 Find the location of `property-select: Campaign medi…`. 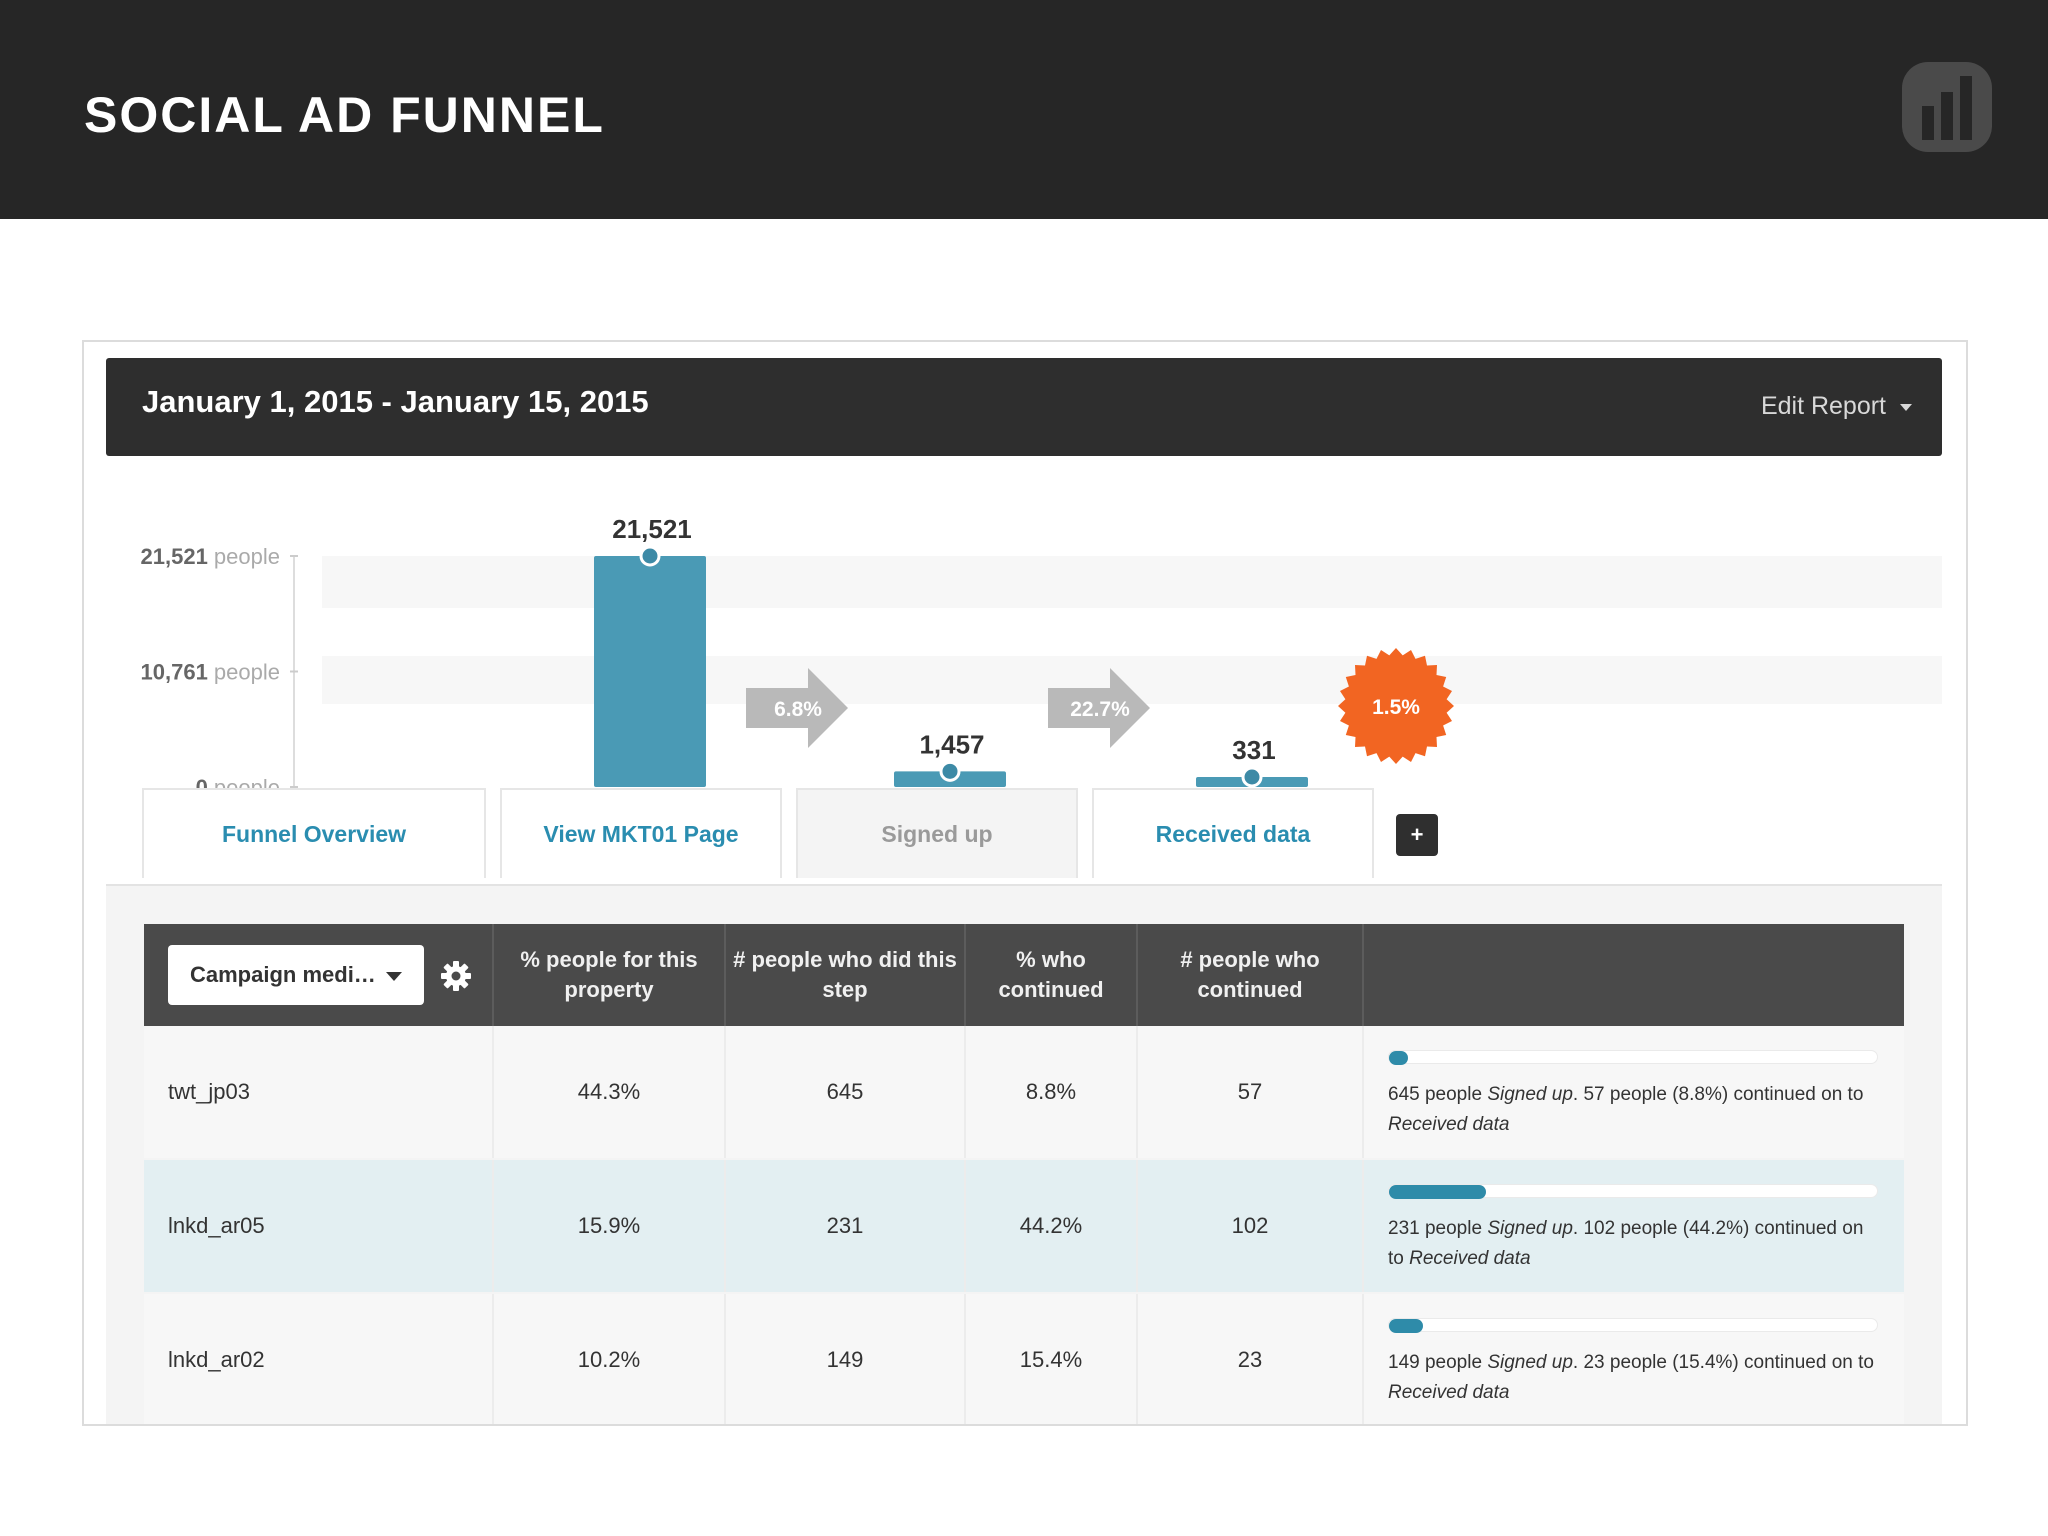

property-select: Campaign medi… is located at coordinates (296, 975).